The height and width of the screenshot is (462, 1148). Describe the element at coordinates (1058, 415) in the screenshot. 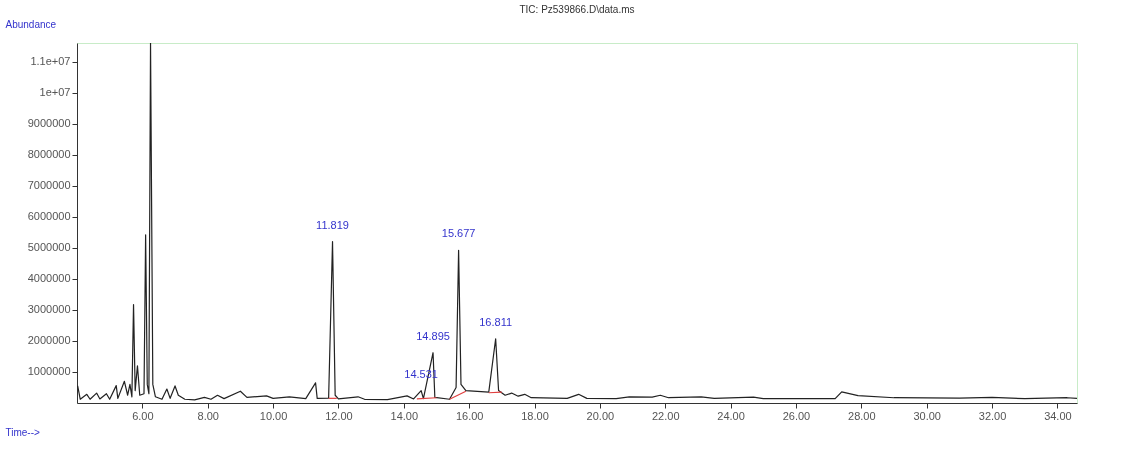

I see `x-tick-label: 34.00` at that location.